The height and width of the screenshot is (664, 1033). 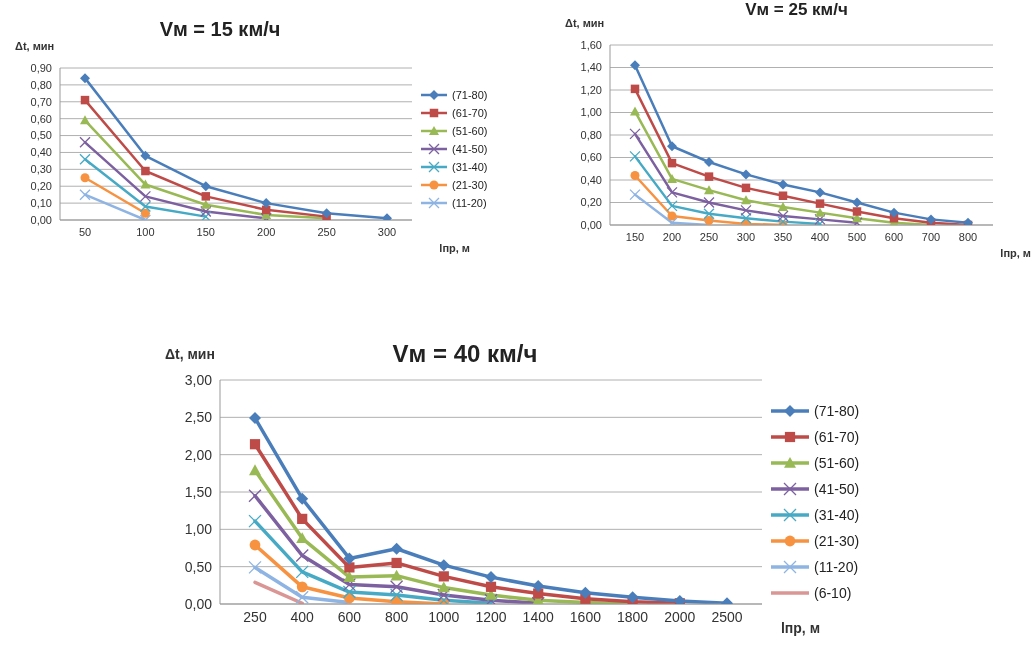 What do you see at coordinates (41, 67) in the screenshot?
I see `y-tick-label: 0,90` at bounding box center [41, 67].